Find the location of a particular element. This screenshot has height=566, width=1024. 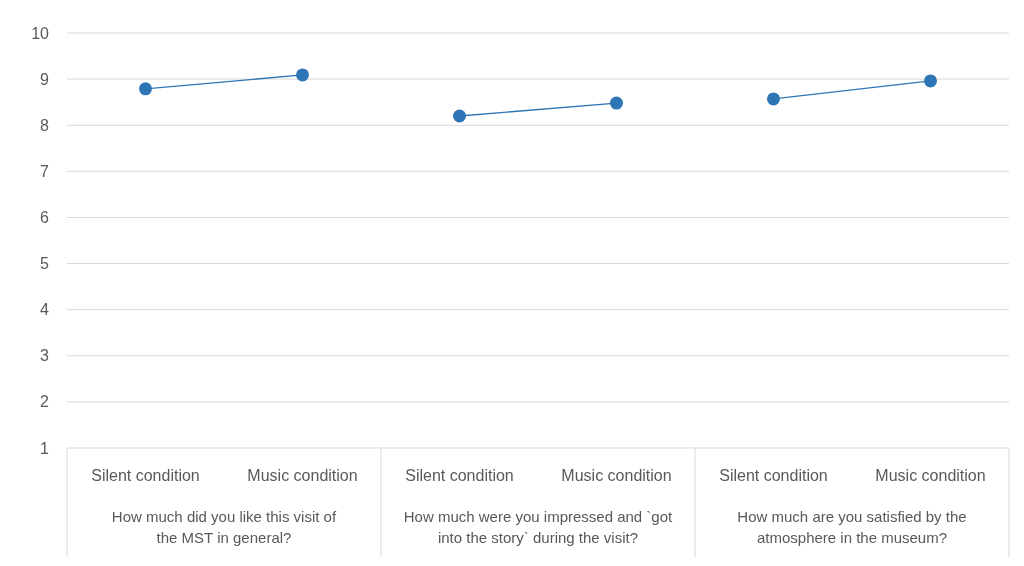

y-tick-label: 3 is located at coordinates (45, 356).